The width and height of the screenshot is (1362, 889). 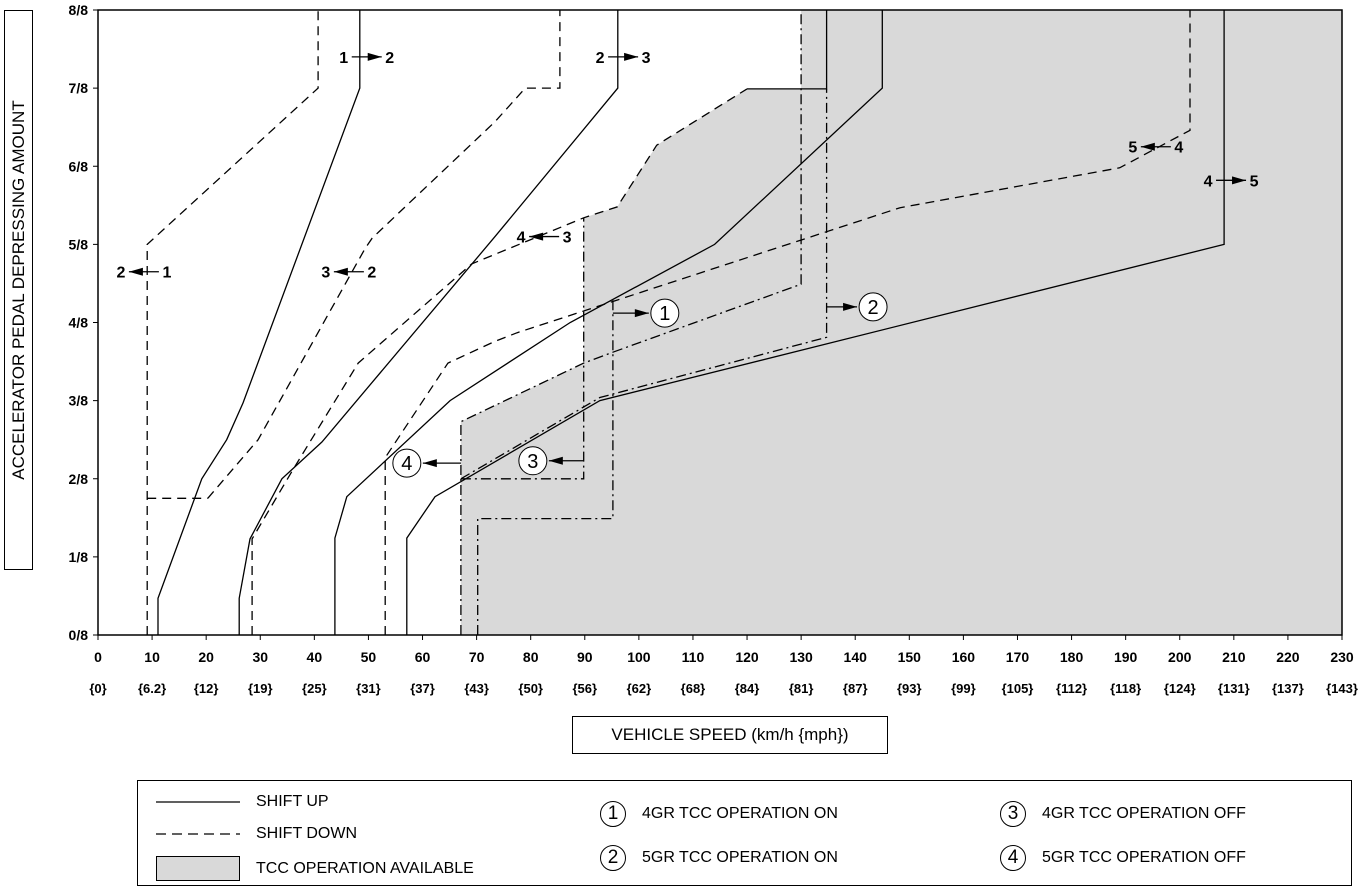 What do you see at coordinates (166, 273) in the screenshot?
I see `gear-number: 1` at bounding box center [166, 273].